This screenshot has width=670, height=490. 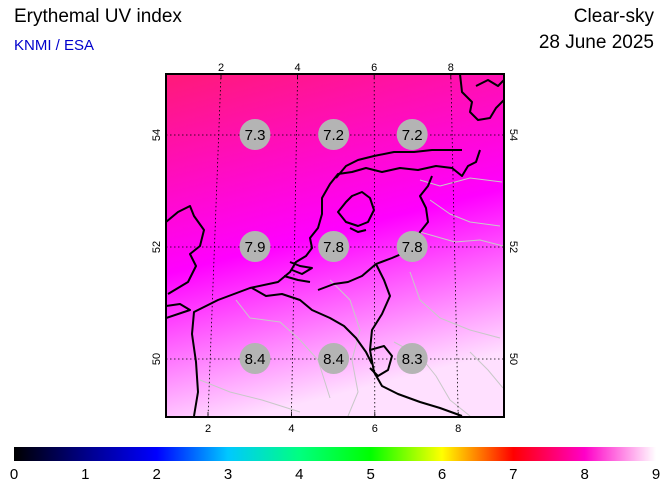 I want to click on lat-tick-label-left: 50, so click(x=157, y=359).